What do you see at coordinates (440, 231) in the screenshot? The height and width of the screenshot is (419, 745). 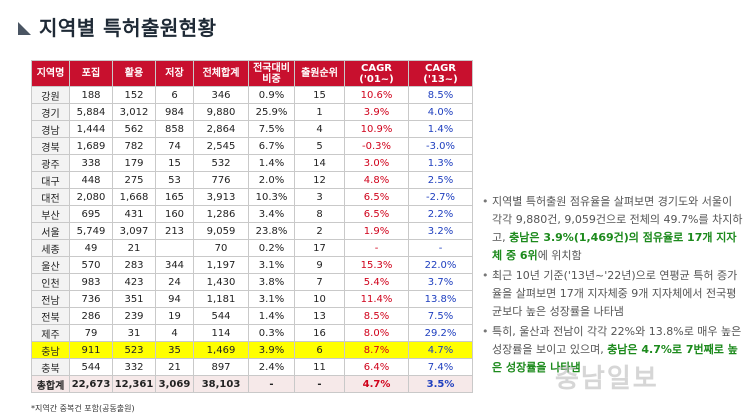 I see `table-cell: 3.2%` at bounding box center [440, 231].